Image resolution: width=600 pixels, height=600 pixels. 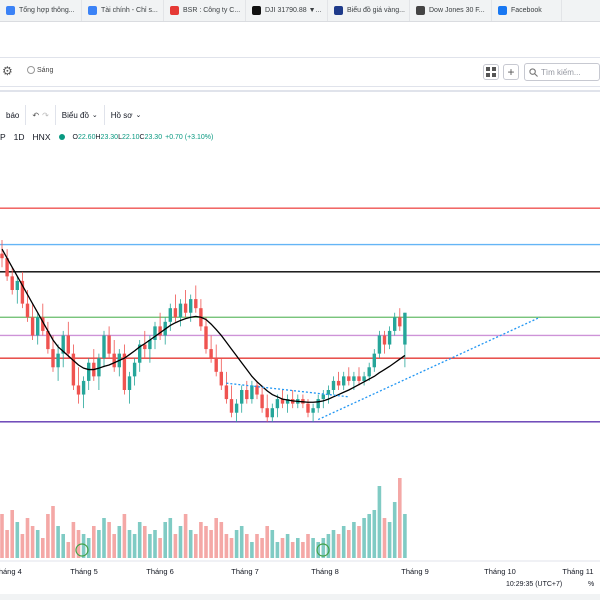 I want to click on redo-icon: ↷, so click(x=45, y=115).